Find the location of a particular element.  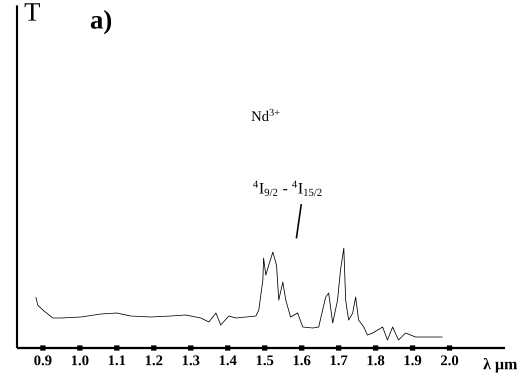

x-tick-label: 1.6 is located at coordinates (302, 360).